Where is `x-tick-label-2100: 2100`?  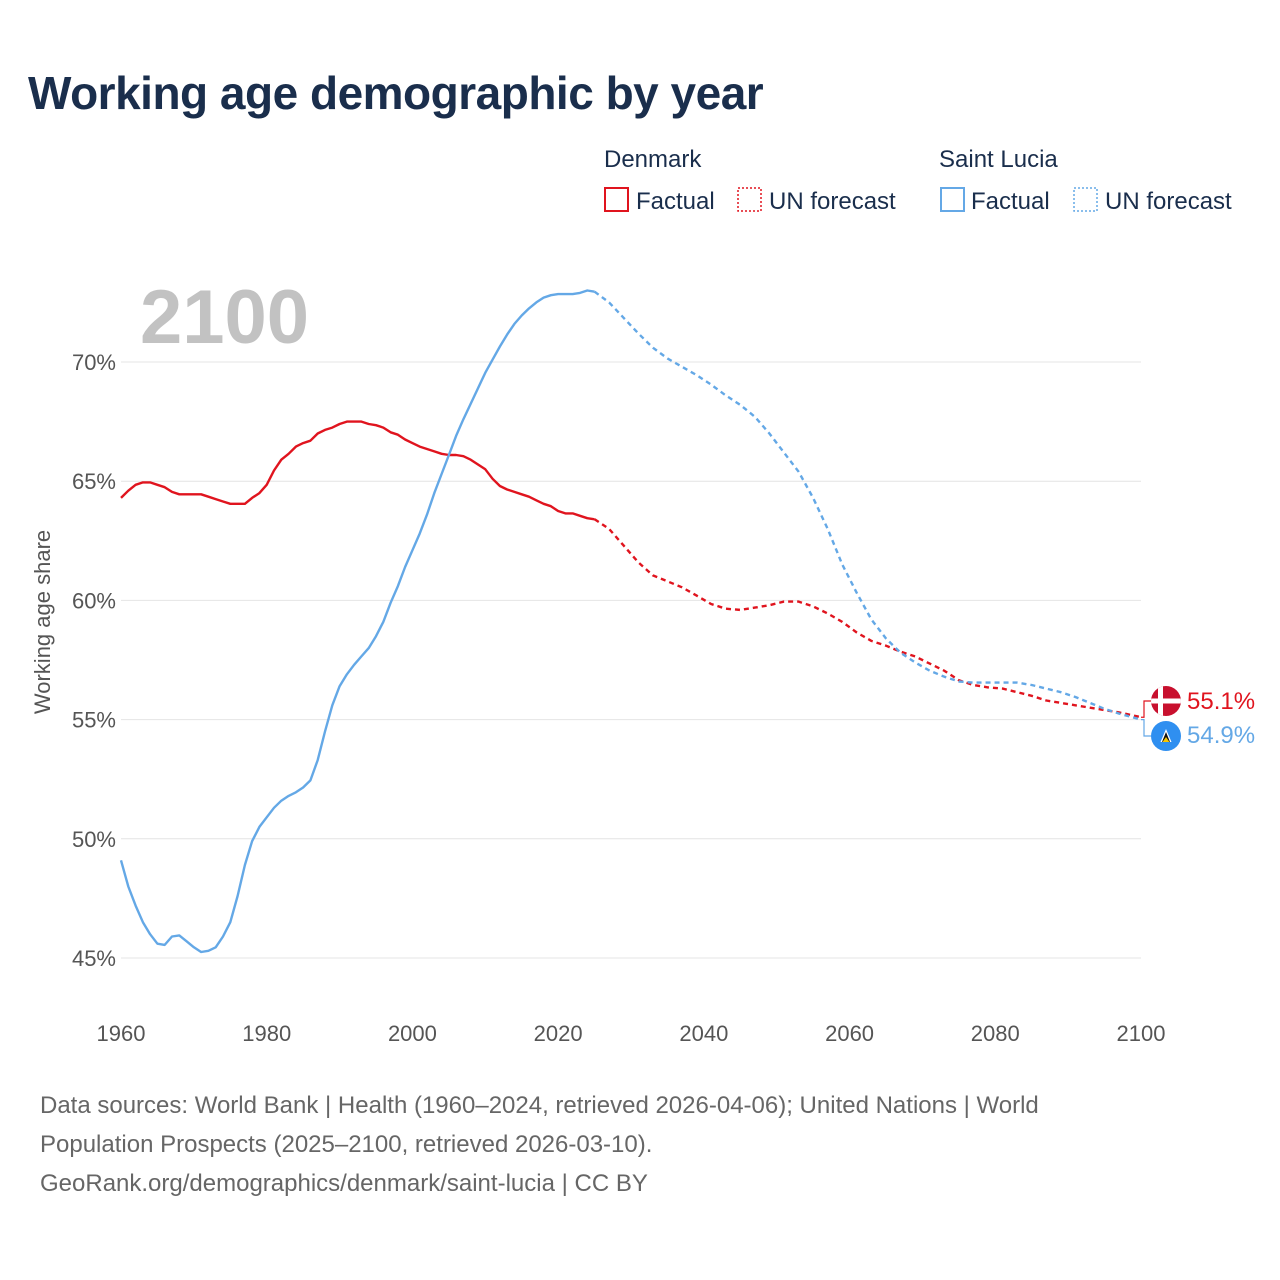
x-tick-label-2100: 2100 is located at coordinates (1141, 1033).